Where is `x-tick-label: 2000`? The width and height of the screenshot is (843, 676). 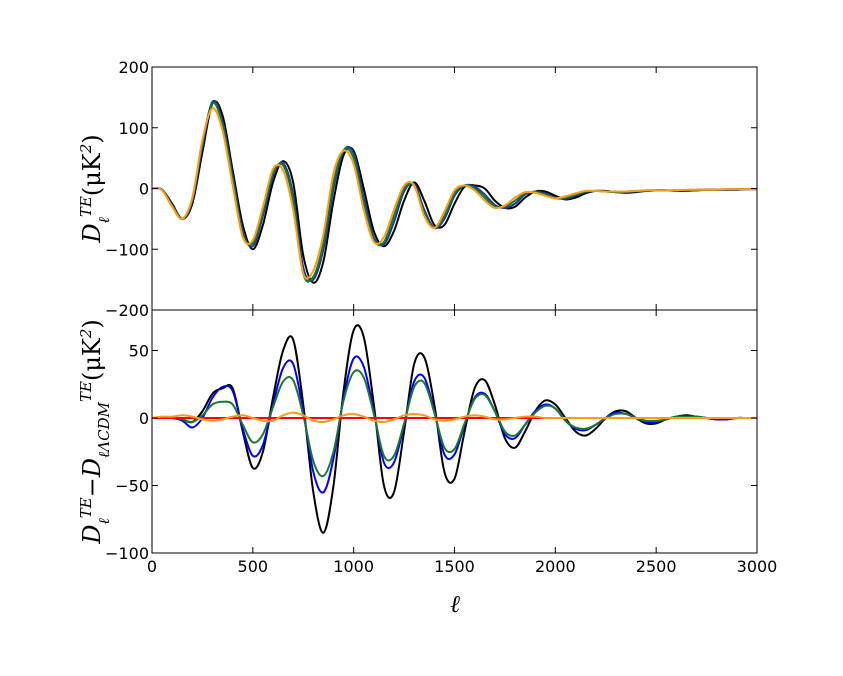
x-tick-label: 2000 is located at coordinates (555, 566).